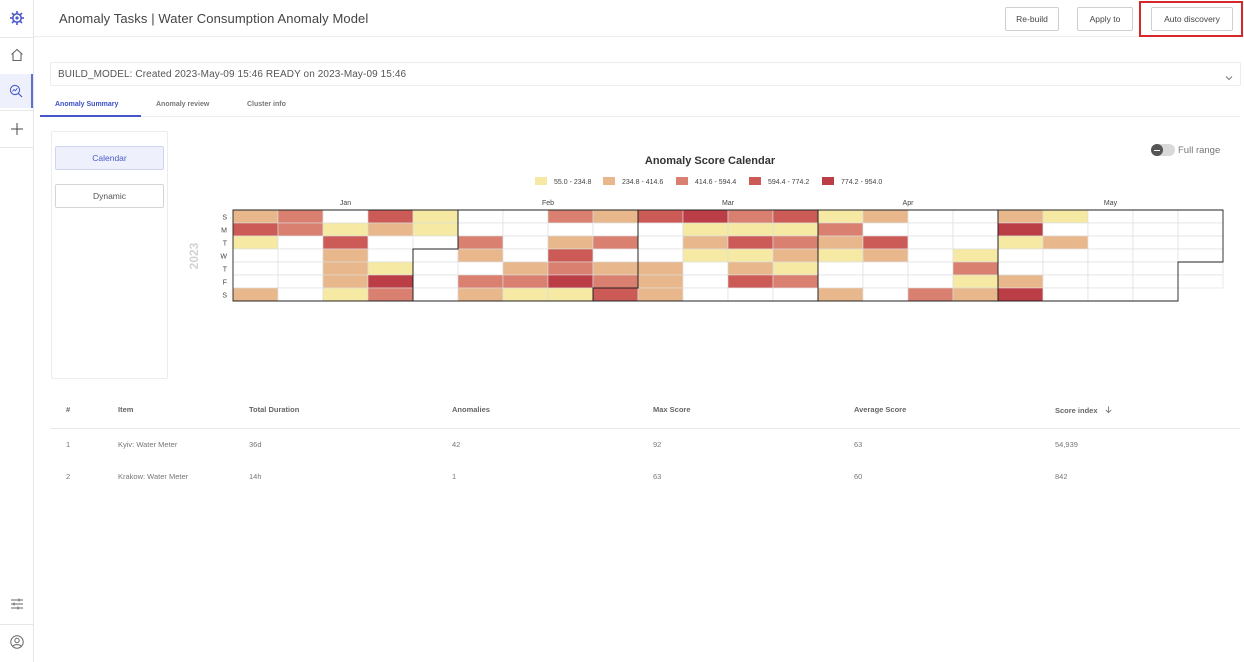  I want to click on tab-anomaly-review: Anomaly review, so click(183, 104).